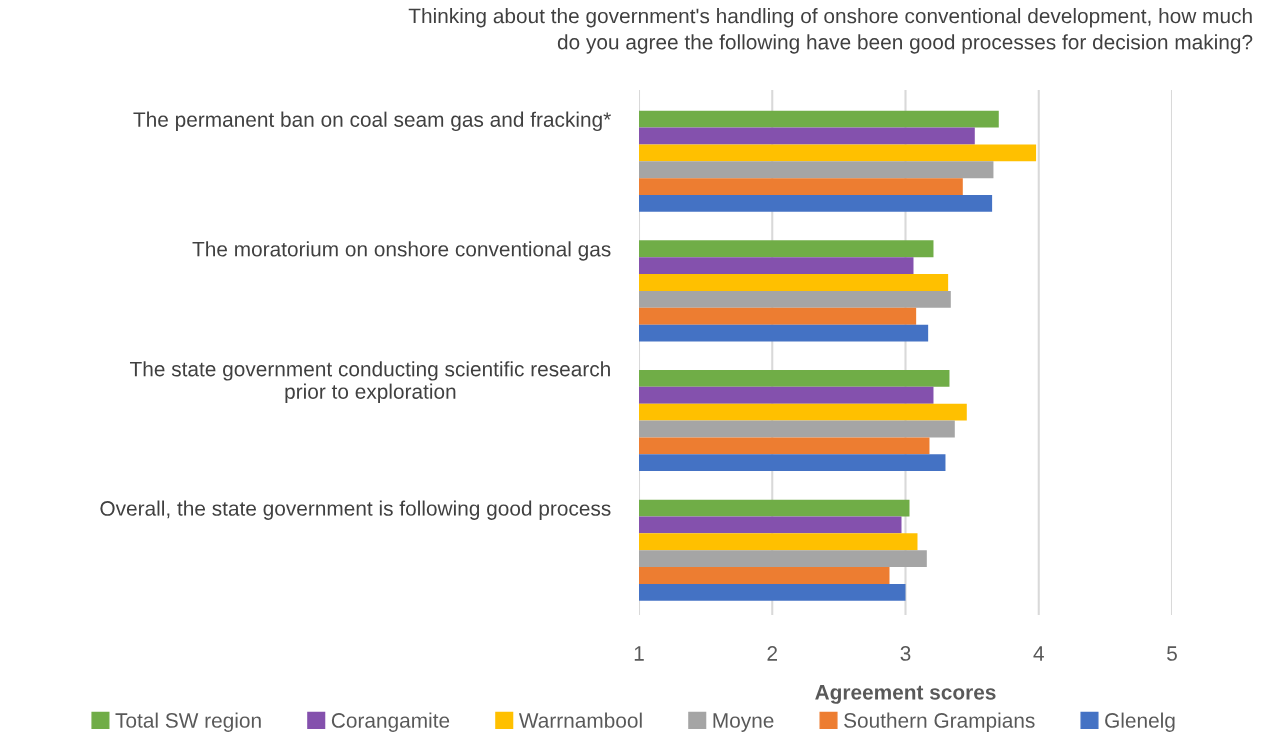  I want to click on legend-label: Corangamite, so click(390, 722).